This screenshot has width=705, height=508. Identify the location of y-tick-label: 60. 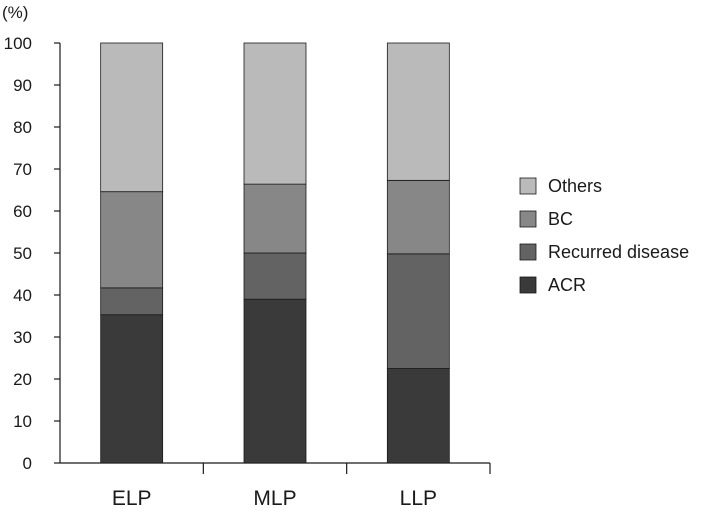
(22, 211).